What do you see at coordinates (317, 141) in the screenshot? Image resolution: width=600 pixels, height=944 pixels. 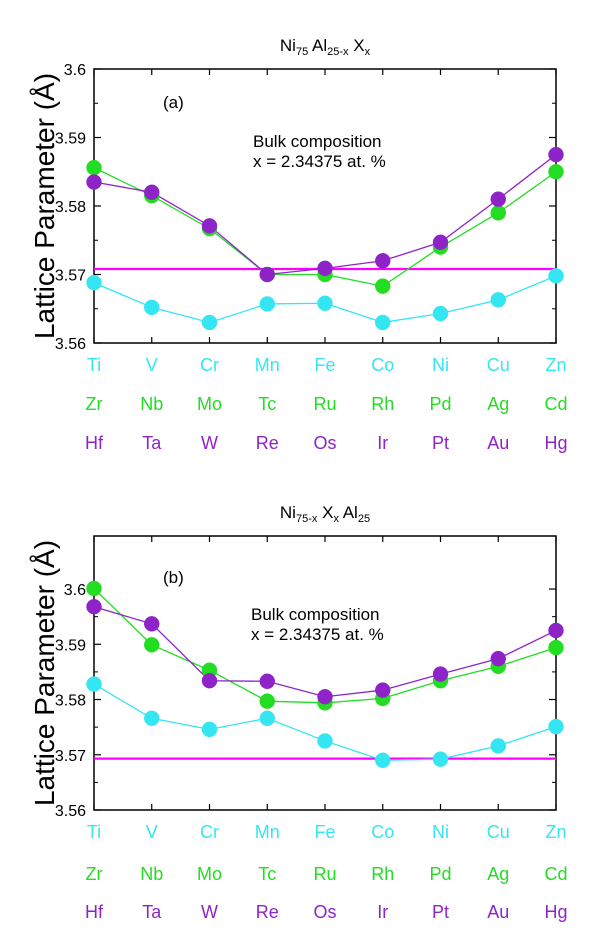 I see `annotation-line-1: Bulk composition` at bounding box center [317, 141].